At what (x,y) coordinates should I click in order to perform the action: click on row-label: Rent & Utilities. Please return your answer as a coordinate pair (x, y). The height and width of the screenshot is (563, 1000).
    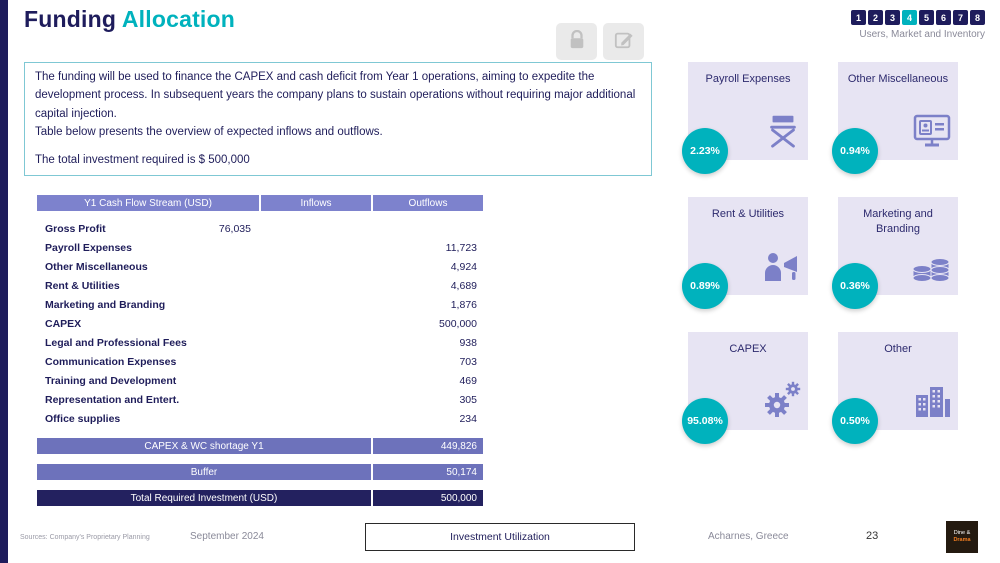
    Looking at the image, I should click on (82, 285).